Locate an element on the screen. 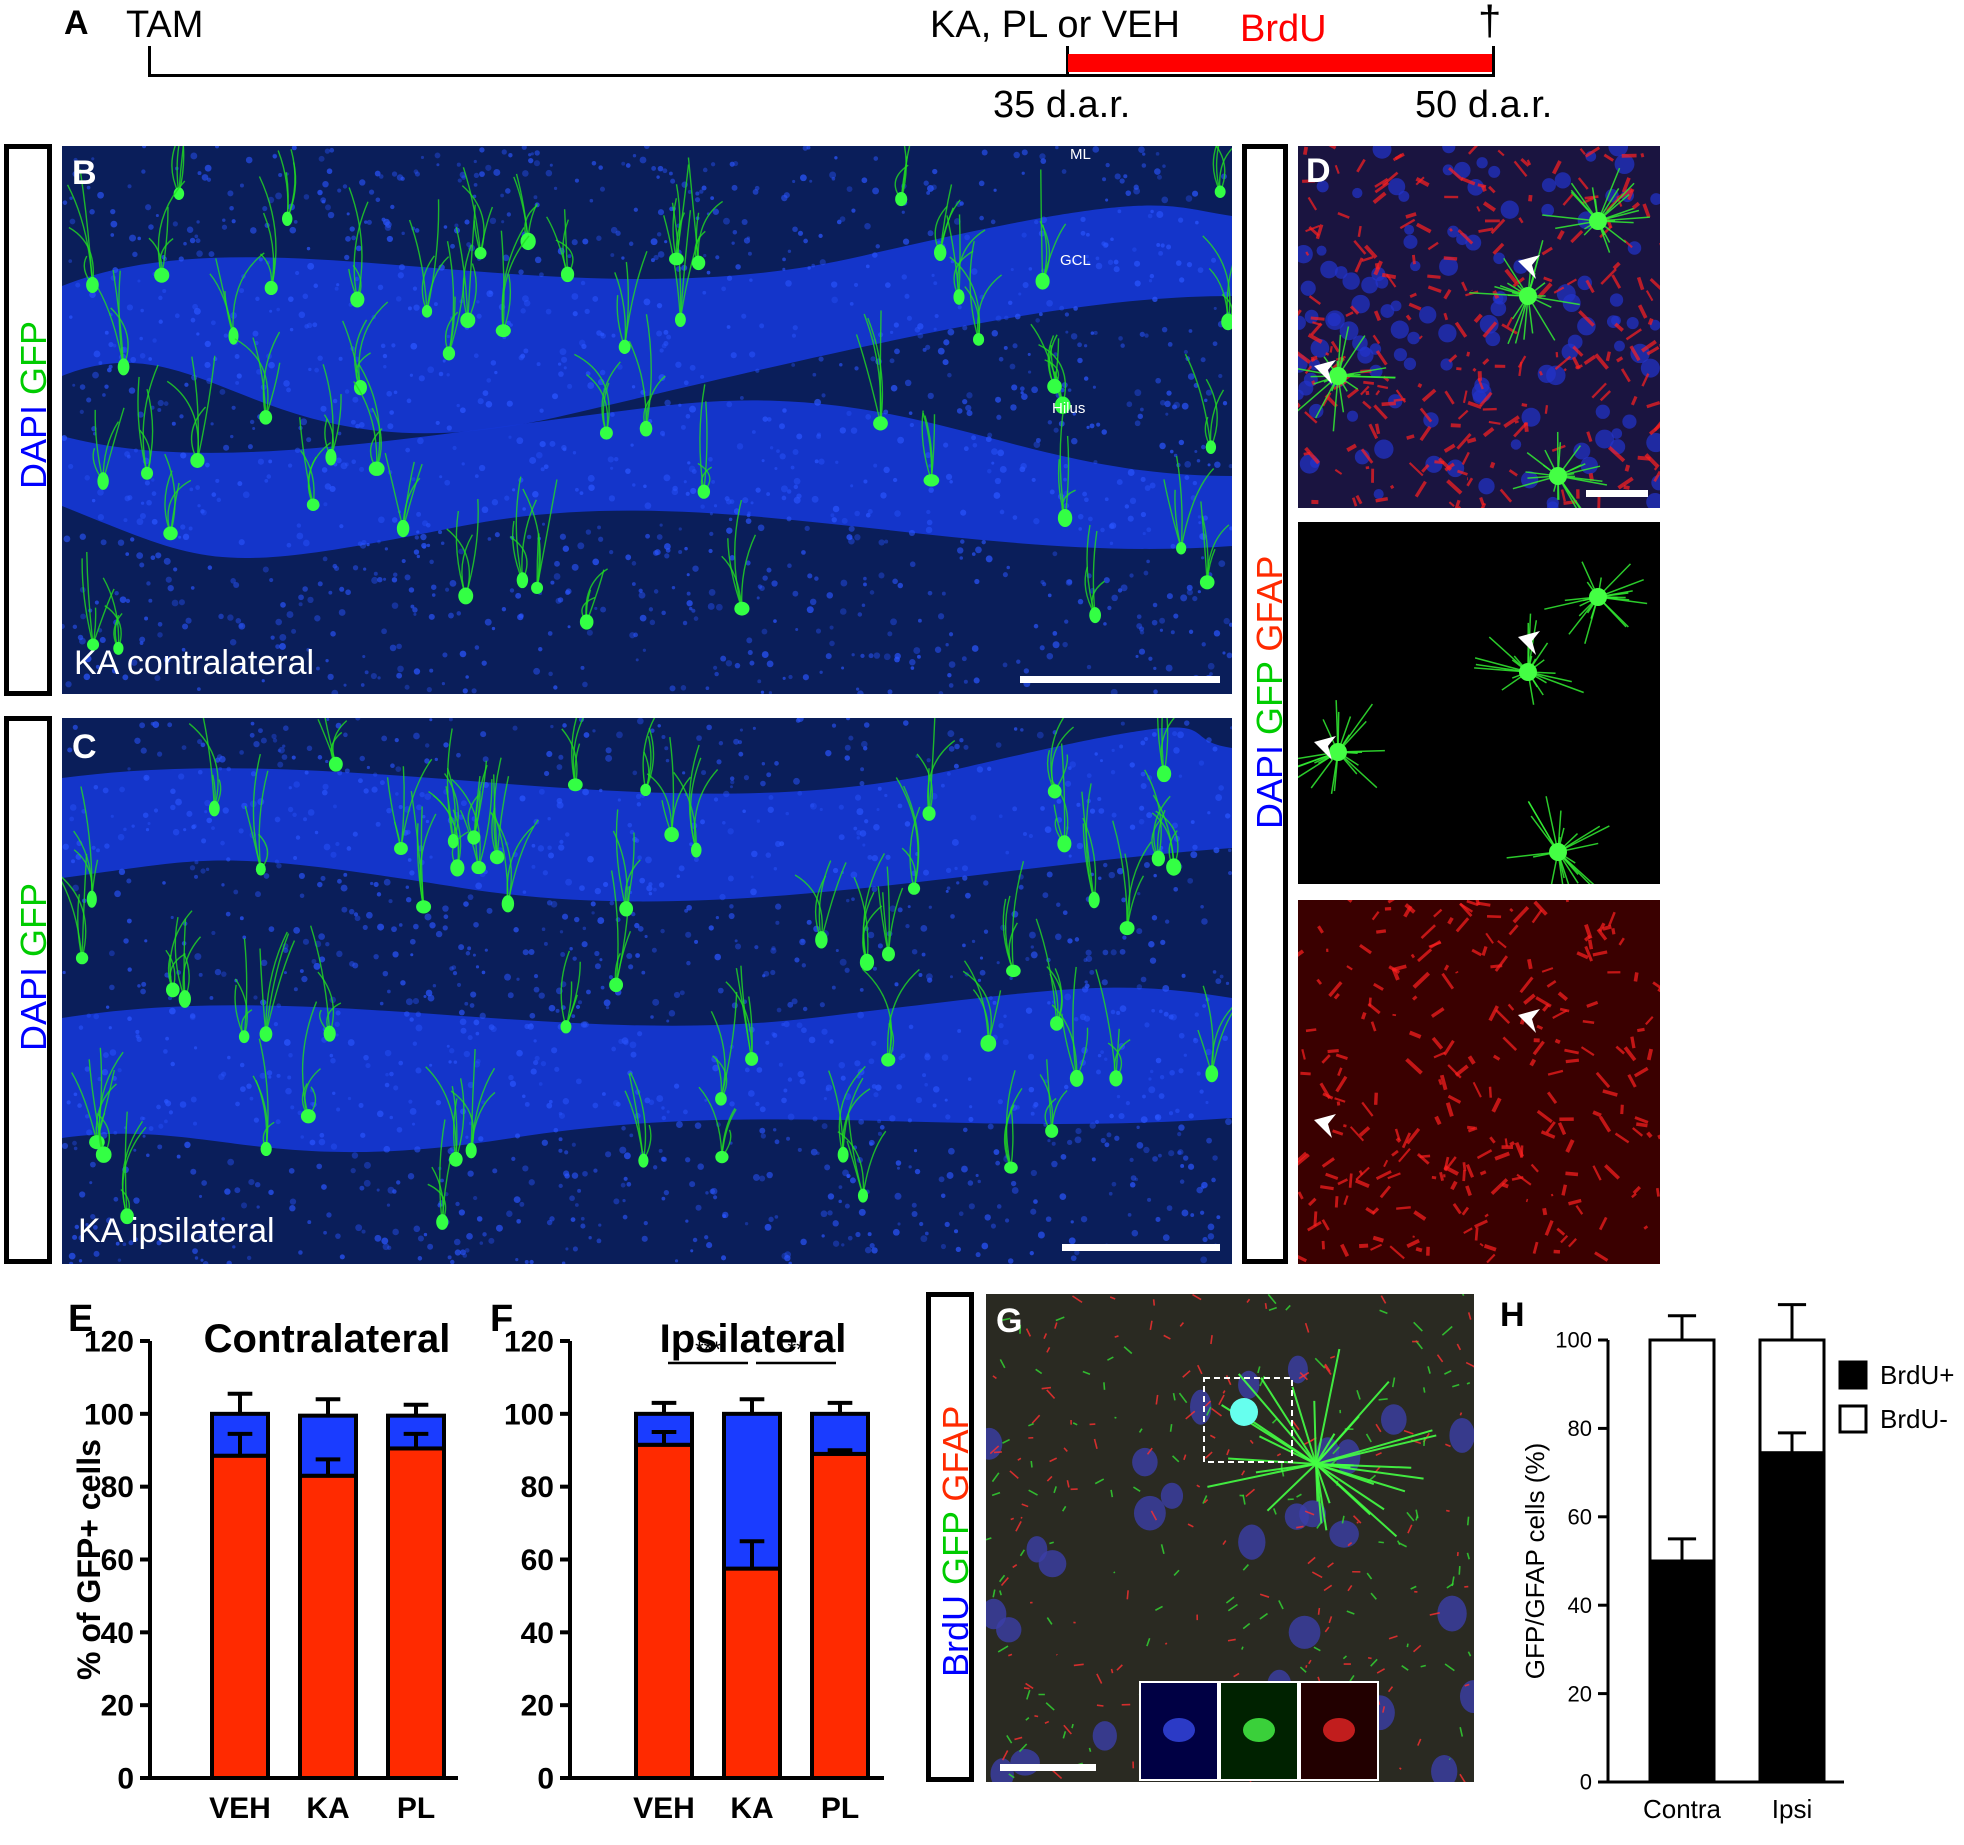  y-tick-label: 80 is located at coordinates (1580, 1428).